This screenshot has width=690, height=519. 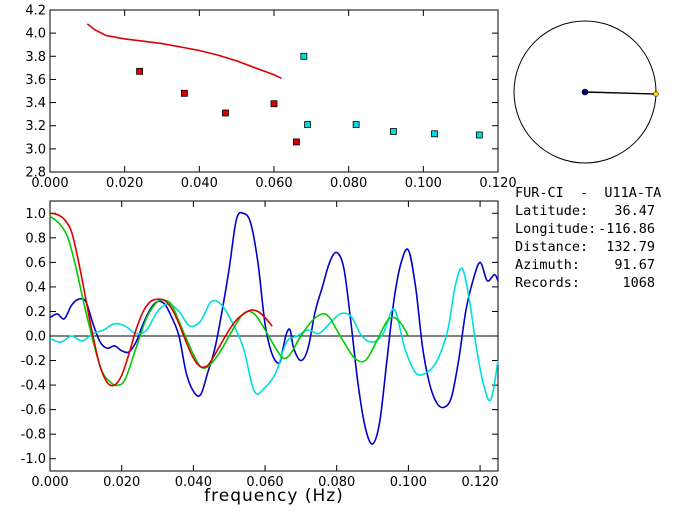 What do you see at coordinates (634, 211) in the screenshot?
I see `info-value: 36.47` at bounding box center [634, 211].